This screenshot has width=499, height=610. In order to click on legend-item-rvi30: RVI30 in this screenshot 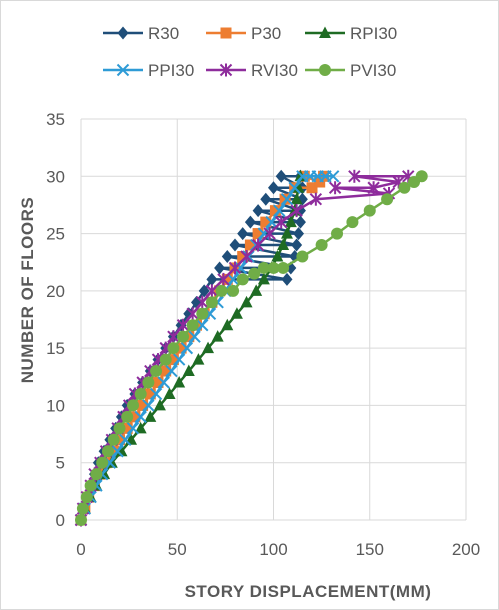, I will do `click(252, 70)`.